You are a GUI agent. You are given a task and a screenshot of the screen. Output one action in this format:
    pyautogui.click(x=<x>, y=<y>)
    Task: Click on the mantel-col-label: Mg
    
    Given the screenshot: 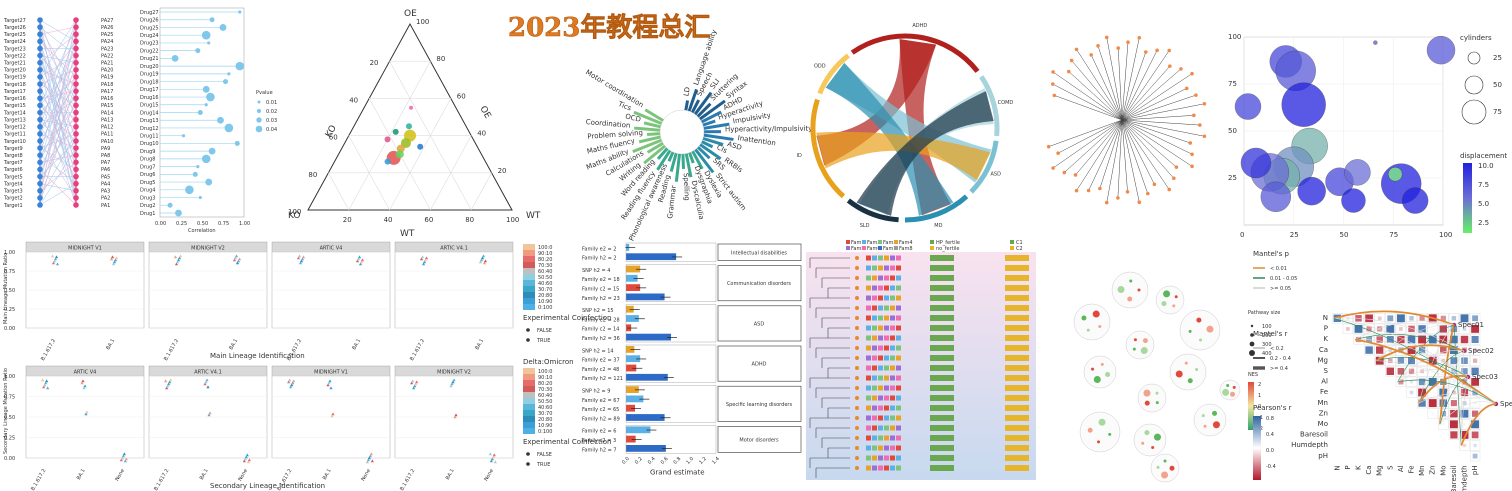 What is the action you would take?
    pyautogui.click(x=1380, y=470)
    